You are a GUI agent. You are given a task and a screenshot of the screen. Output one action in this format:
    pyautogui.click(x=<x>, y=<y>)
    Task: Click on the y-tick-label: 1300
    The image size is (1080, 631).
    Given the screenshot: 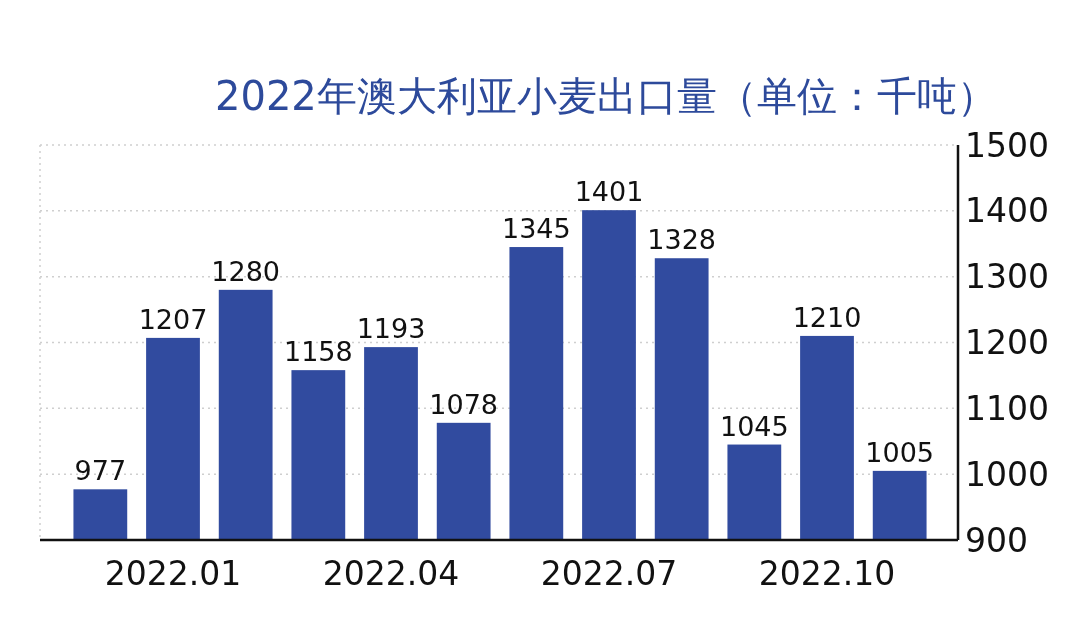 What is the action you would take?
    pyautogui.click(x=1007, y=277)
    